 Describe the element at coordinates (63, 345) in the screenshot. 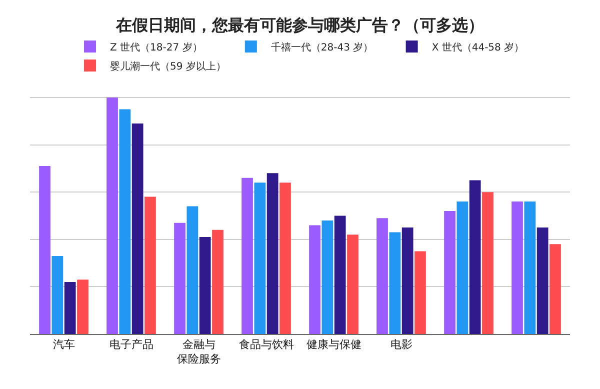

I see `x-tick-label: 汽车` at that location.